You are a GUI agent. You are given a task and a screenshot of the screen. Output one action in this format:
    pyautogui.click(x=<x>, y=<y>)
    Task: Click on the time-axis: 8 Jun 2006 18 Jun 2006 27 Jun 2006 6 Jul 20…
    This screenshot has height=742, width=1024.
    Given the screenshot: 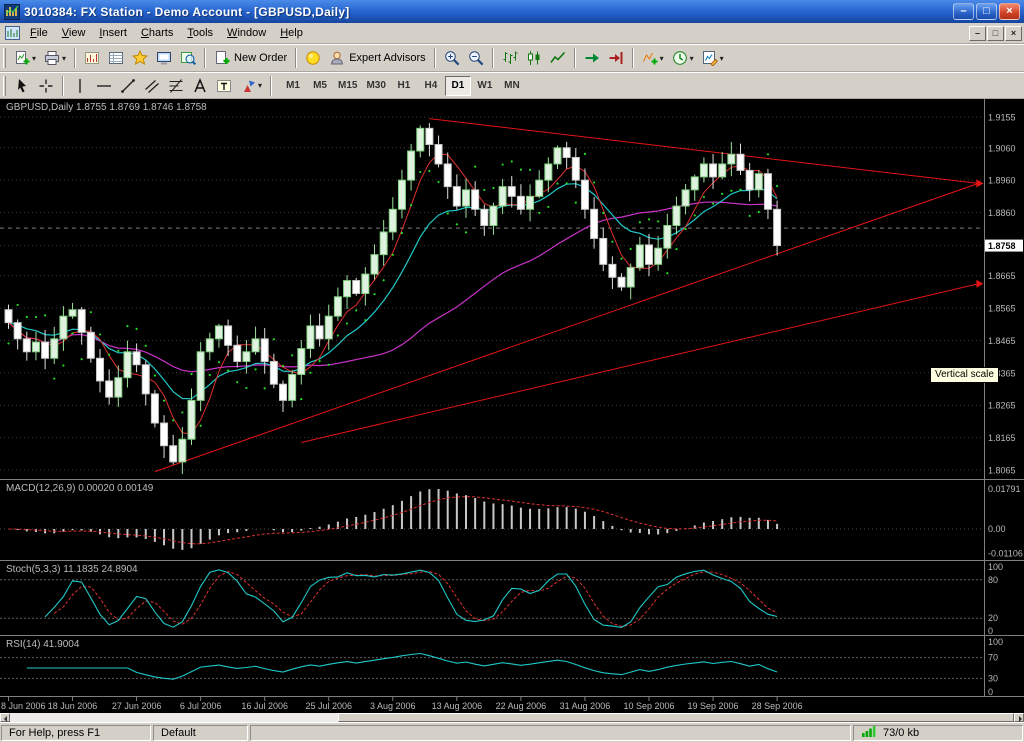 What is the action you would take?
    pyautogui.click(x=402, y=704)
    